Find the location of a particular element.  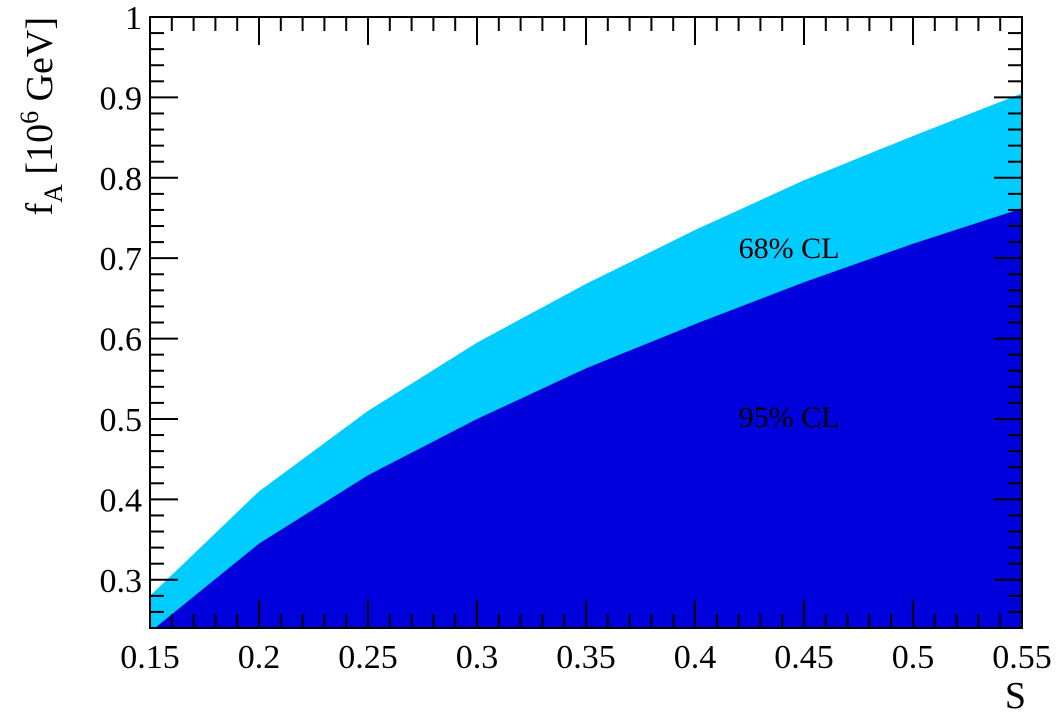

y-tick-label: 0.5 is located at coordinates (121, 420).